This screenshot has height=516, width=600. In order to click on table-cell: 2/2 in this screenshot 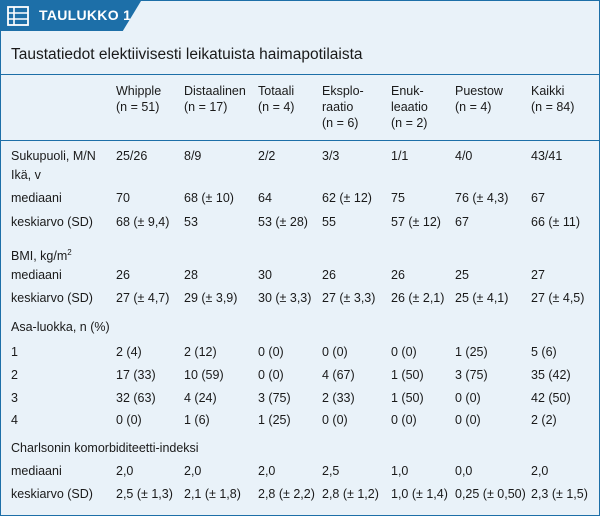, I will do `click(267, 156)`.